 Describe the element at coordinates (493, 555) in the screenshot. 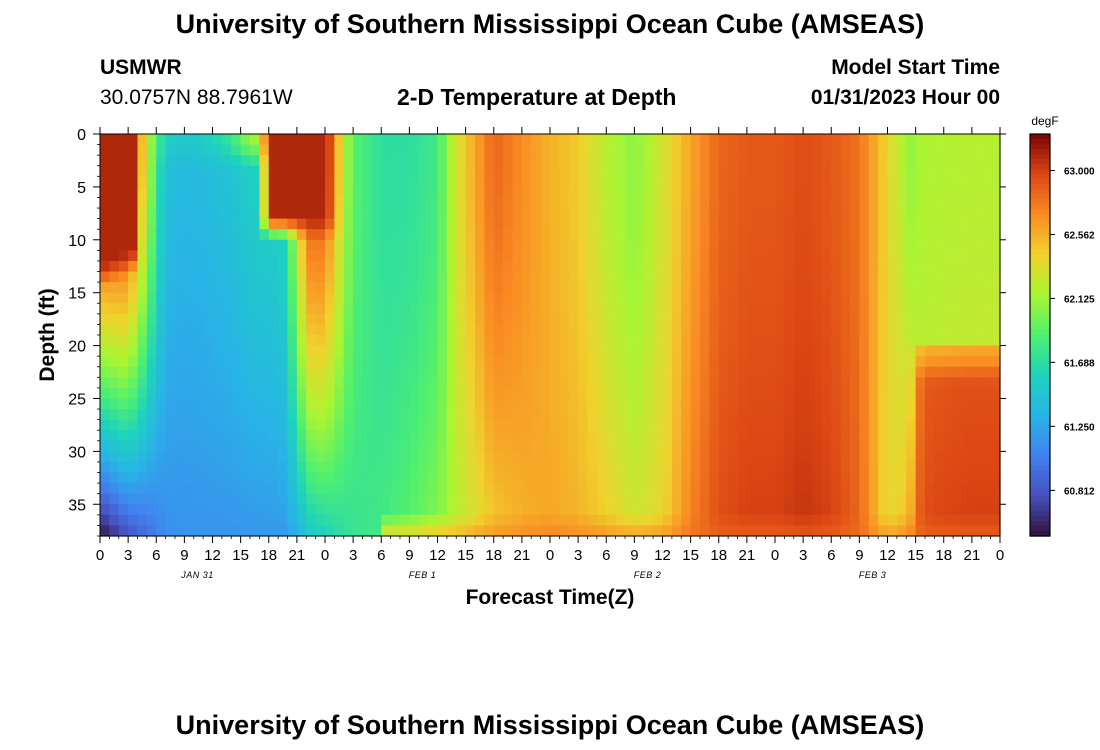

I see `x-tick-label: 18` at that location.